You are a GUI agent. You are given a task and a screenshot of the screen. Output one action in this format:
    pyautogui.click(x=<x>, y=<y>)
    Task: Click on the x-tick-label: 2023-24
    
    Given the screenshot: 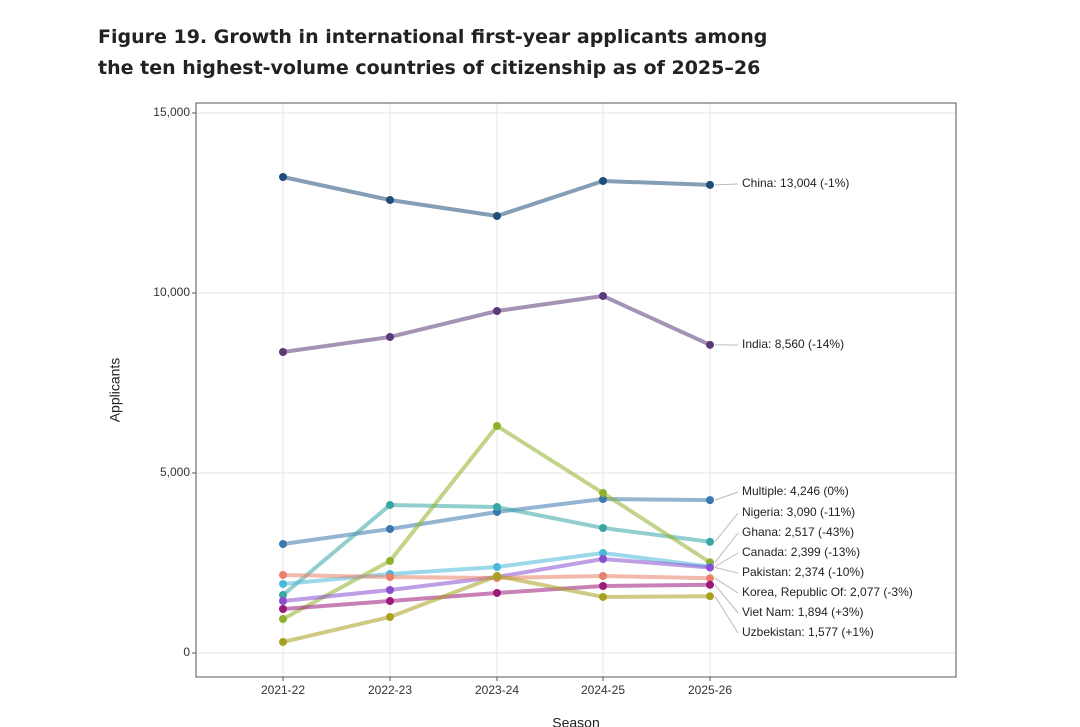 What is the action you would take?
    pyautogui.click(x=497, y=690)
    